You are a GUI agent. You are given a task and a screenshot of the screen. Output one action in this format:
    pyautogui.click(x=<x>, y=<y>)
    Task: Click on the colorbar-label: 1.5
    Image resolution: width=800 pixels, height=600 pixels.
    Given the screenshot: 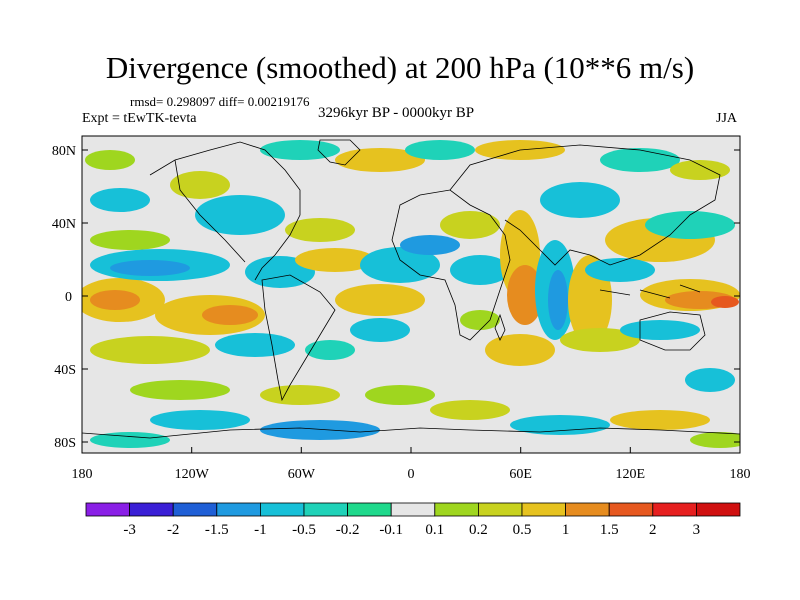 What is the action you would take?
    pyautogui.click(x=609, y=530)
    